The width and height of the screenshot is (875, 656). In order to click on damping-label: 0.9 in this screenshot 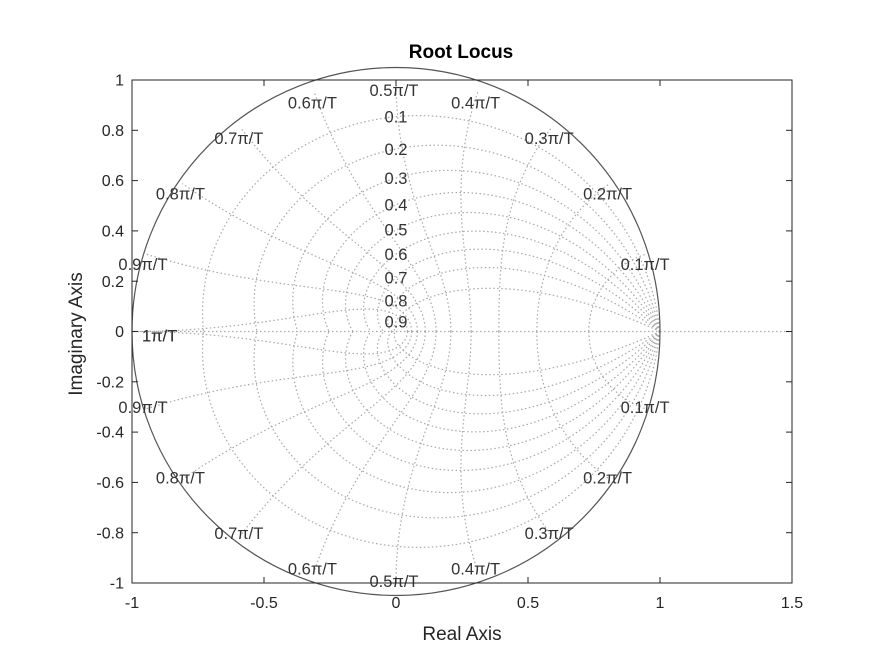, I will do `click(396, 322)`.